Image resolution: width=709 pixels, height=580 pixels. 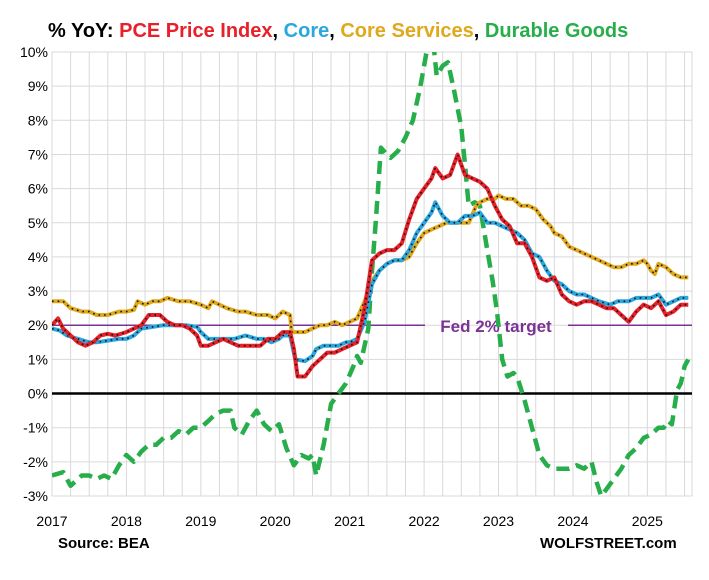 I want to click on x-tick-label: 2020, so click(x=275, y=521).